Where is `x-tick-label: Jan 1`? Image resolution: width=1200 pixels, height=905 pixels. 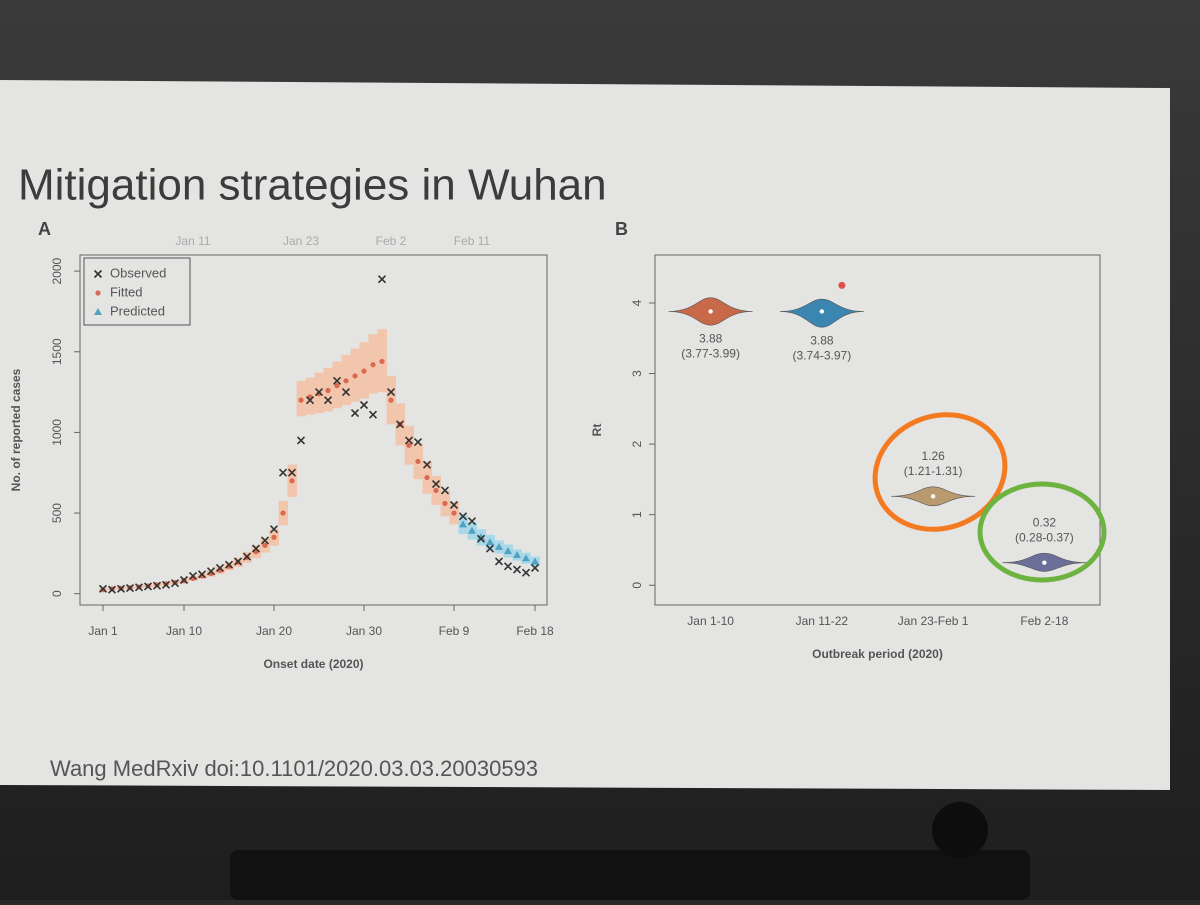
x-tick-label: Jan 1 is located at coordinates (103, 631).